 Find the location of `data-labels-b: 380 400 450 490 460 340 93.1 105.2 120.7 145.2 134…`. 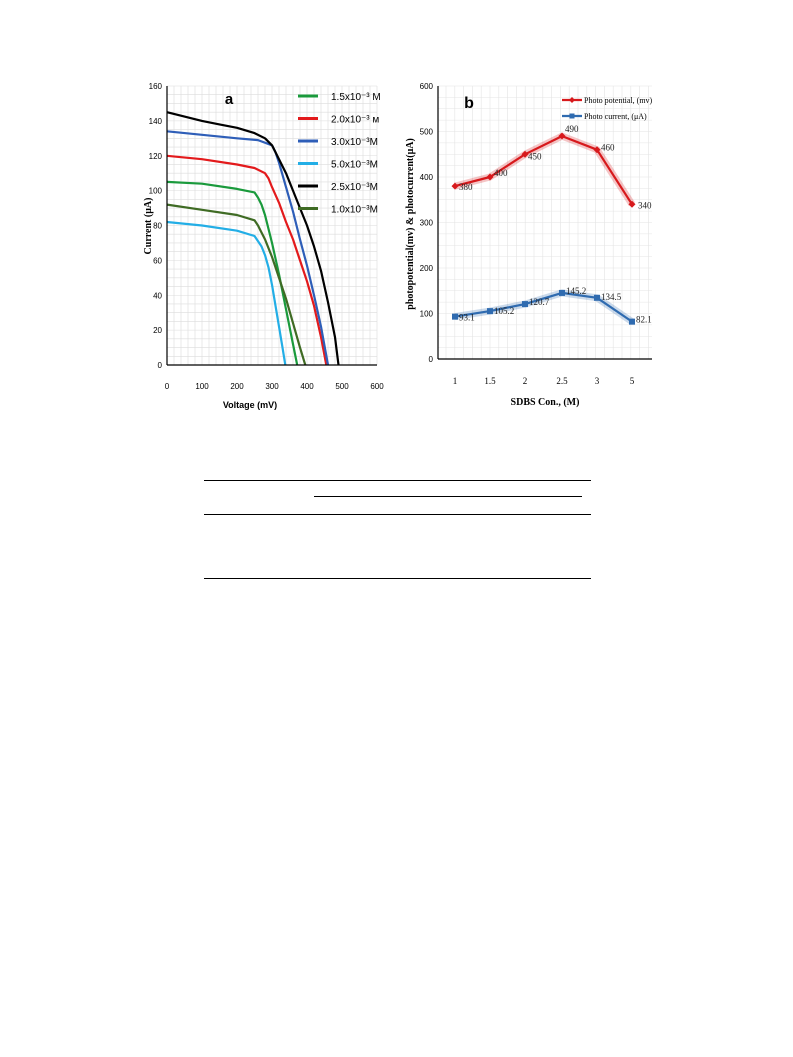

data-labels-b: 380 400 450 490 460 340 93.1 105.2 120.7 145.2 134… is located at coordinates (555, 224).